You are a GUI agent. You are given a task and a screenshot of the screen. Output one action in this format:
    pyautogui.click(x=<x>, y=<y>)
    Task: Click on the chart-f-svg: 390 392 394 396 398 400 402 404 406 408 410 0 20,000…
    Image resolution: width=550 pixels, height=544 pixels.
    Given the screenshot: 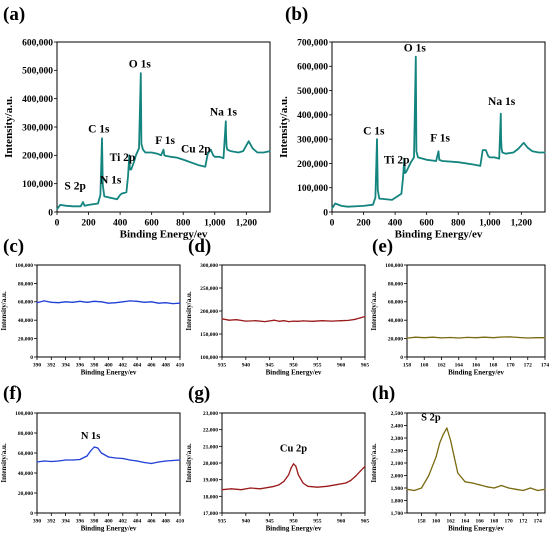 What is the action you would take?
    pyautogui.click(x=92, y=472)
    